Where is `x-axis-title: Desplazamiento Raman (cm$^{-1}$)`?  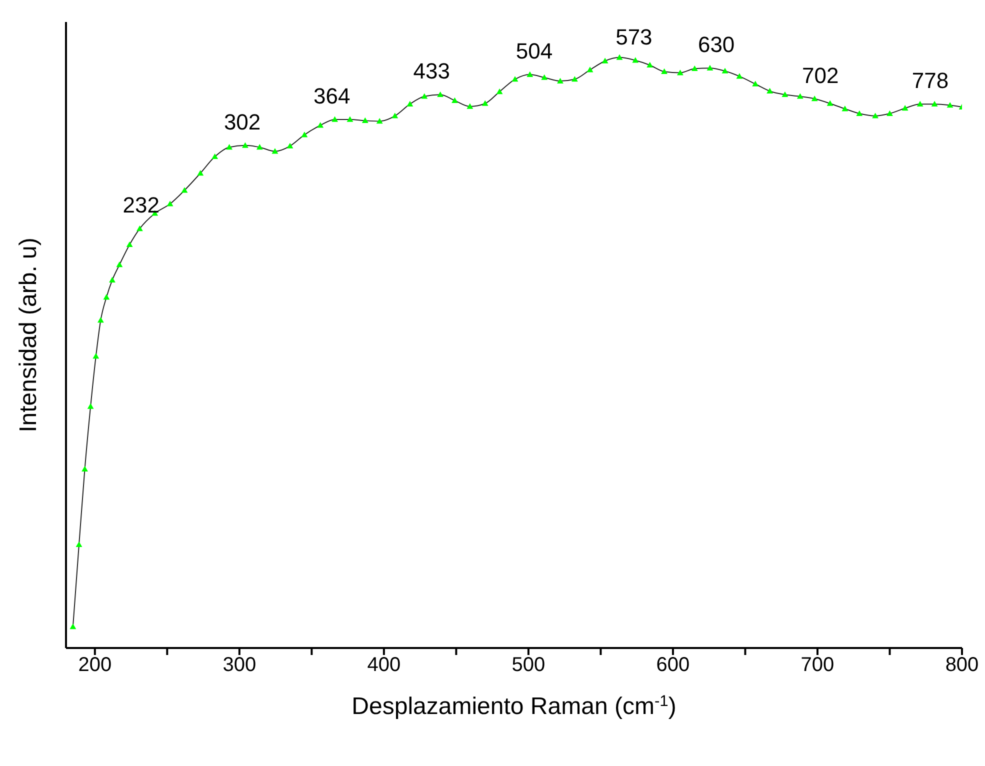
x-axis-title: Desplazamiento Raman (cm$^{-1}$) is located at coordinates (514, 706).